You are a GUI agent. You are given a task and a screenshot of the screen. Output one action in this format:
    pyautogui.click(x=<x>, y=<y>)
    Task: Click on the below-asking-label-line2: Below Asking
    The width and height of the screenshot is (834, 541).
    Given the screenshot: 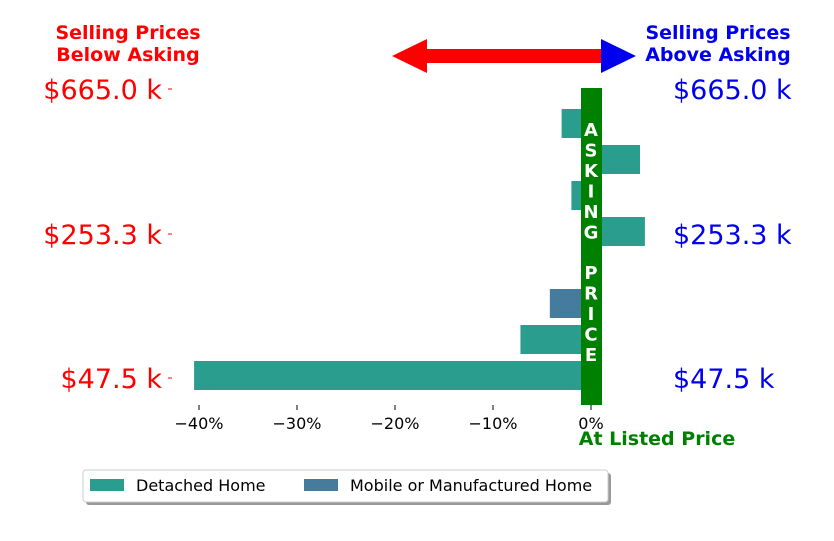 What is the action you would take?
    pyautogui.click(x=127, y=55)
    